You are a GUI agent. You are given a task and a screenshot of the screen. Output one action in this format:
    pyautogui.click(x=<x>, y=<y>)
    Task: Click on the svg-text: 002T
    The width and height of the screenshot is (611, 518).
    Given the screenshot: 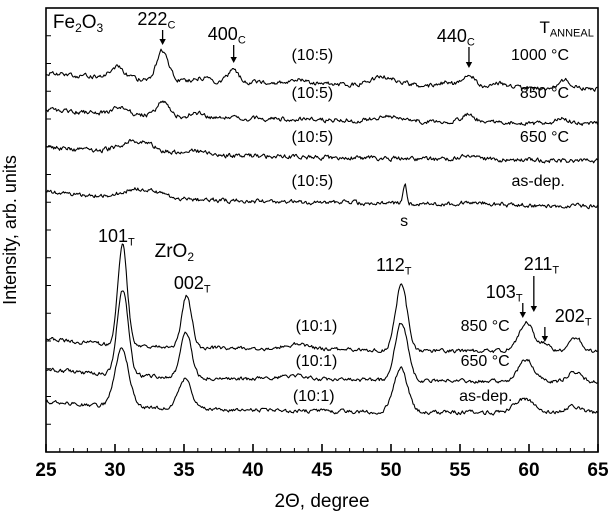 What is the action you would take?
    pyautogui.click(x=192, y=284)
    